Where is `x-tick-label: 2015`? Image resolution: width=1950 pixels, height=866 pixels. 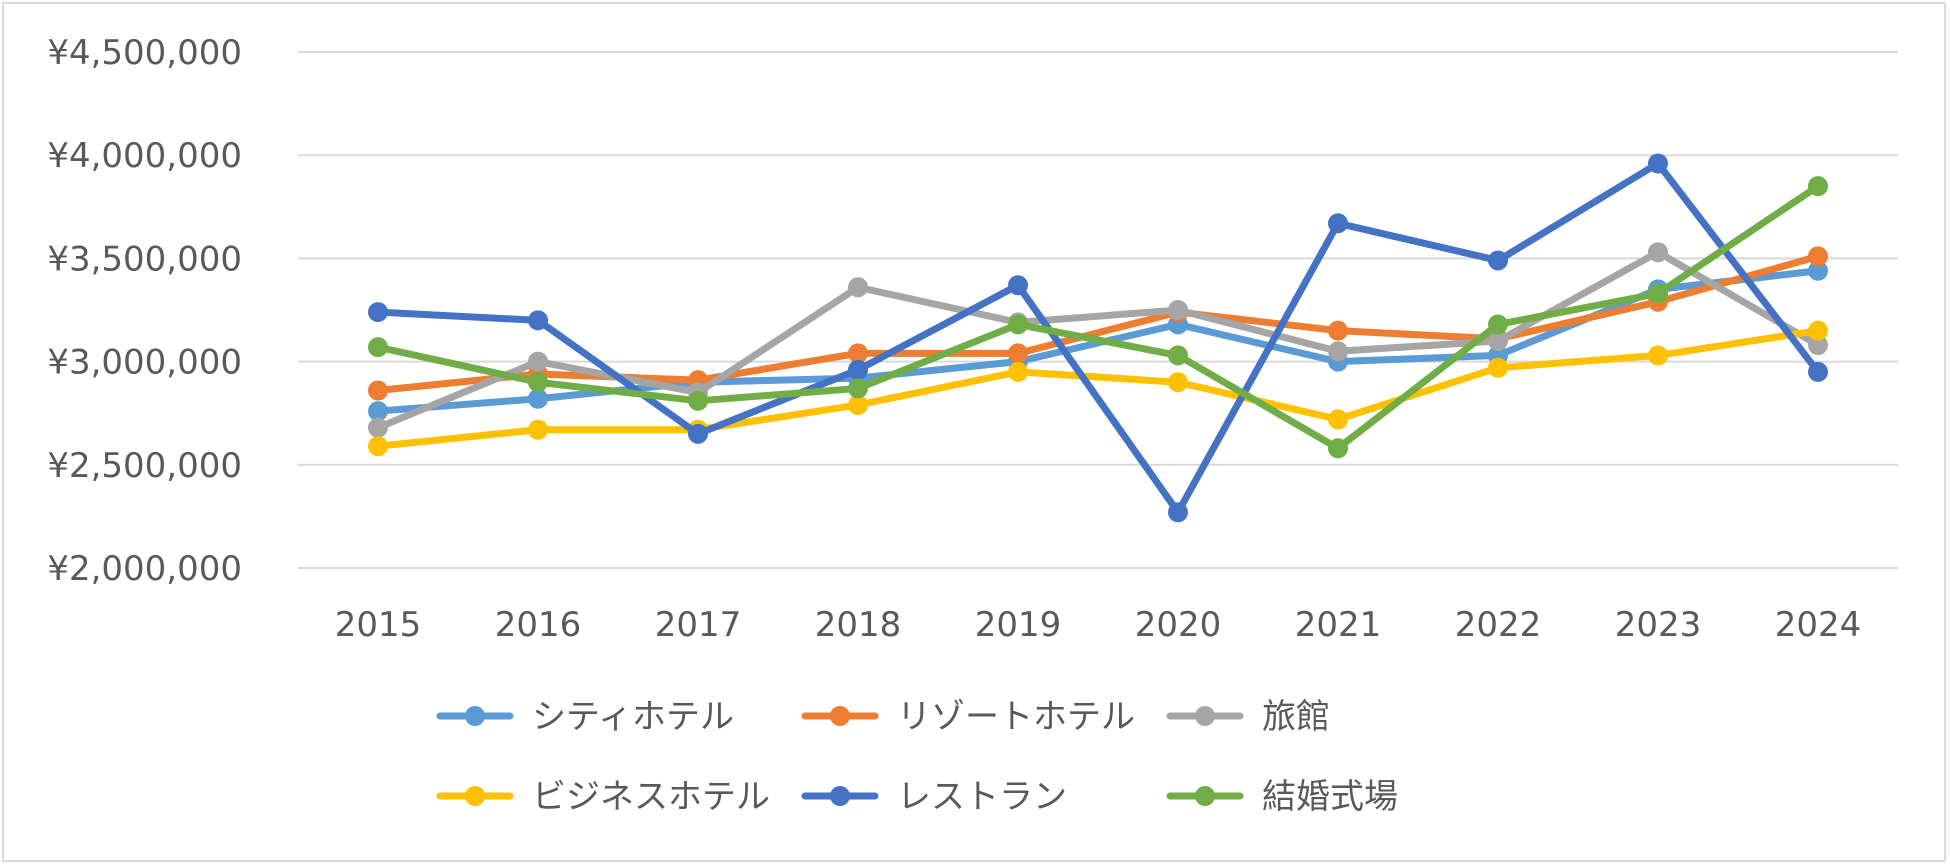
x-tick-label: 2015 is located at coordinates (378, 625).